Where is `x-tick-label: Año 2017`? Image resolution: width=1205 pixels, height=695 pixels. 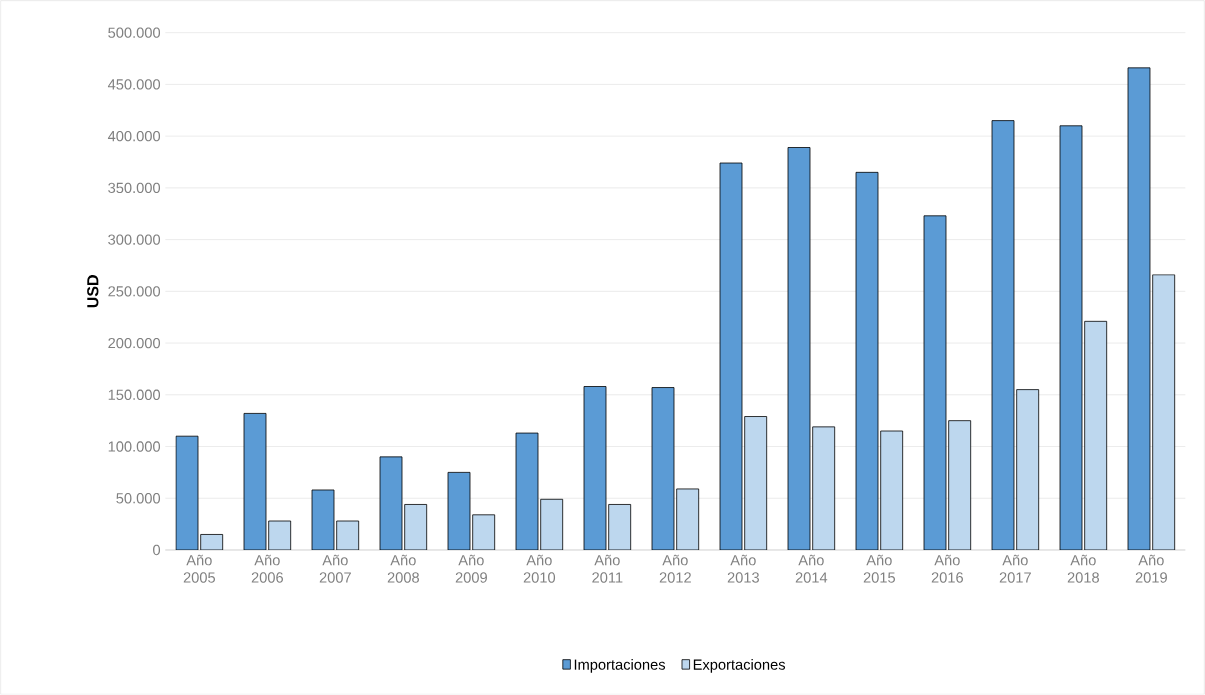
x-tick-label: Año 2017 is located at coordinates (1015, 568).